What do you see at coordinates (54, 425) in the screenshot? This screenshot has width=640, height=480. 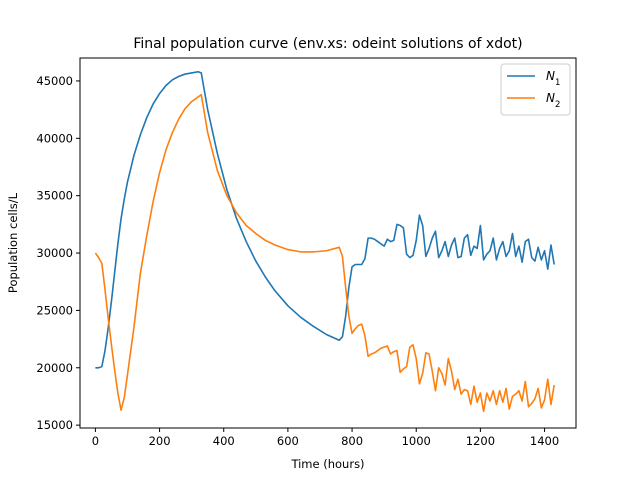 I see `y-tick-label: 15000` at bounding box center [54, 425].